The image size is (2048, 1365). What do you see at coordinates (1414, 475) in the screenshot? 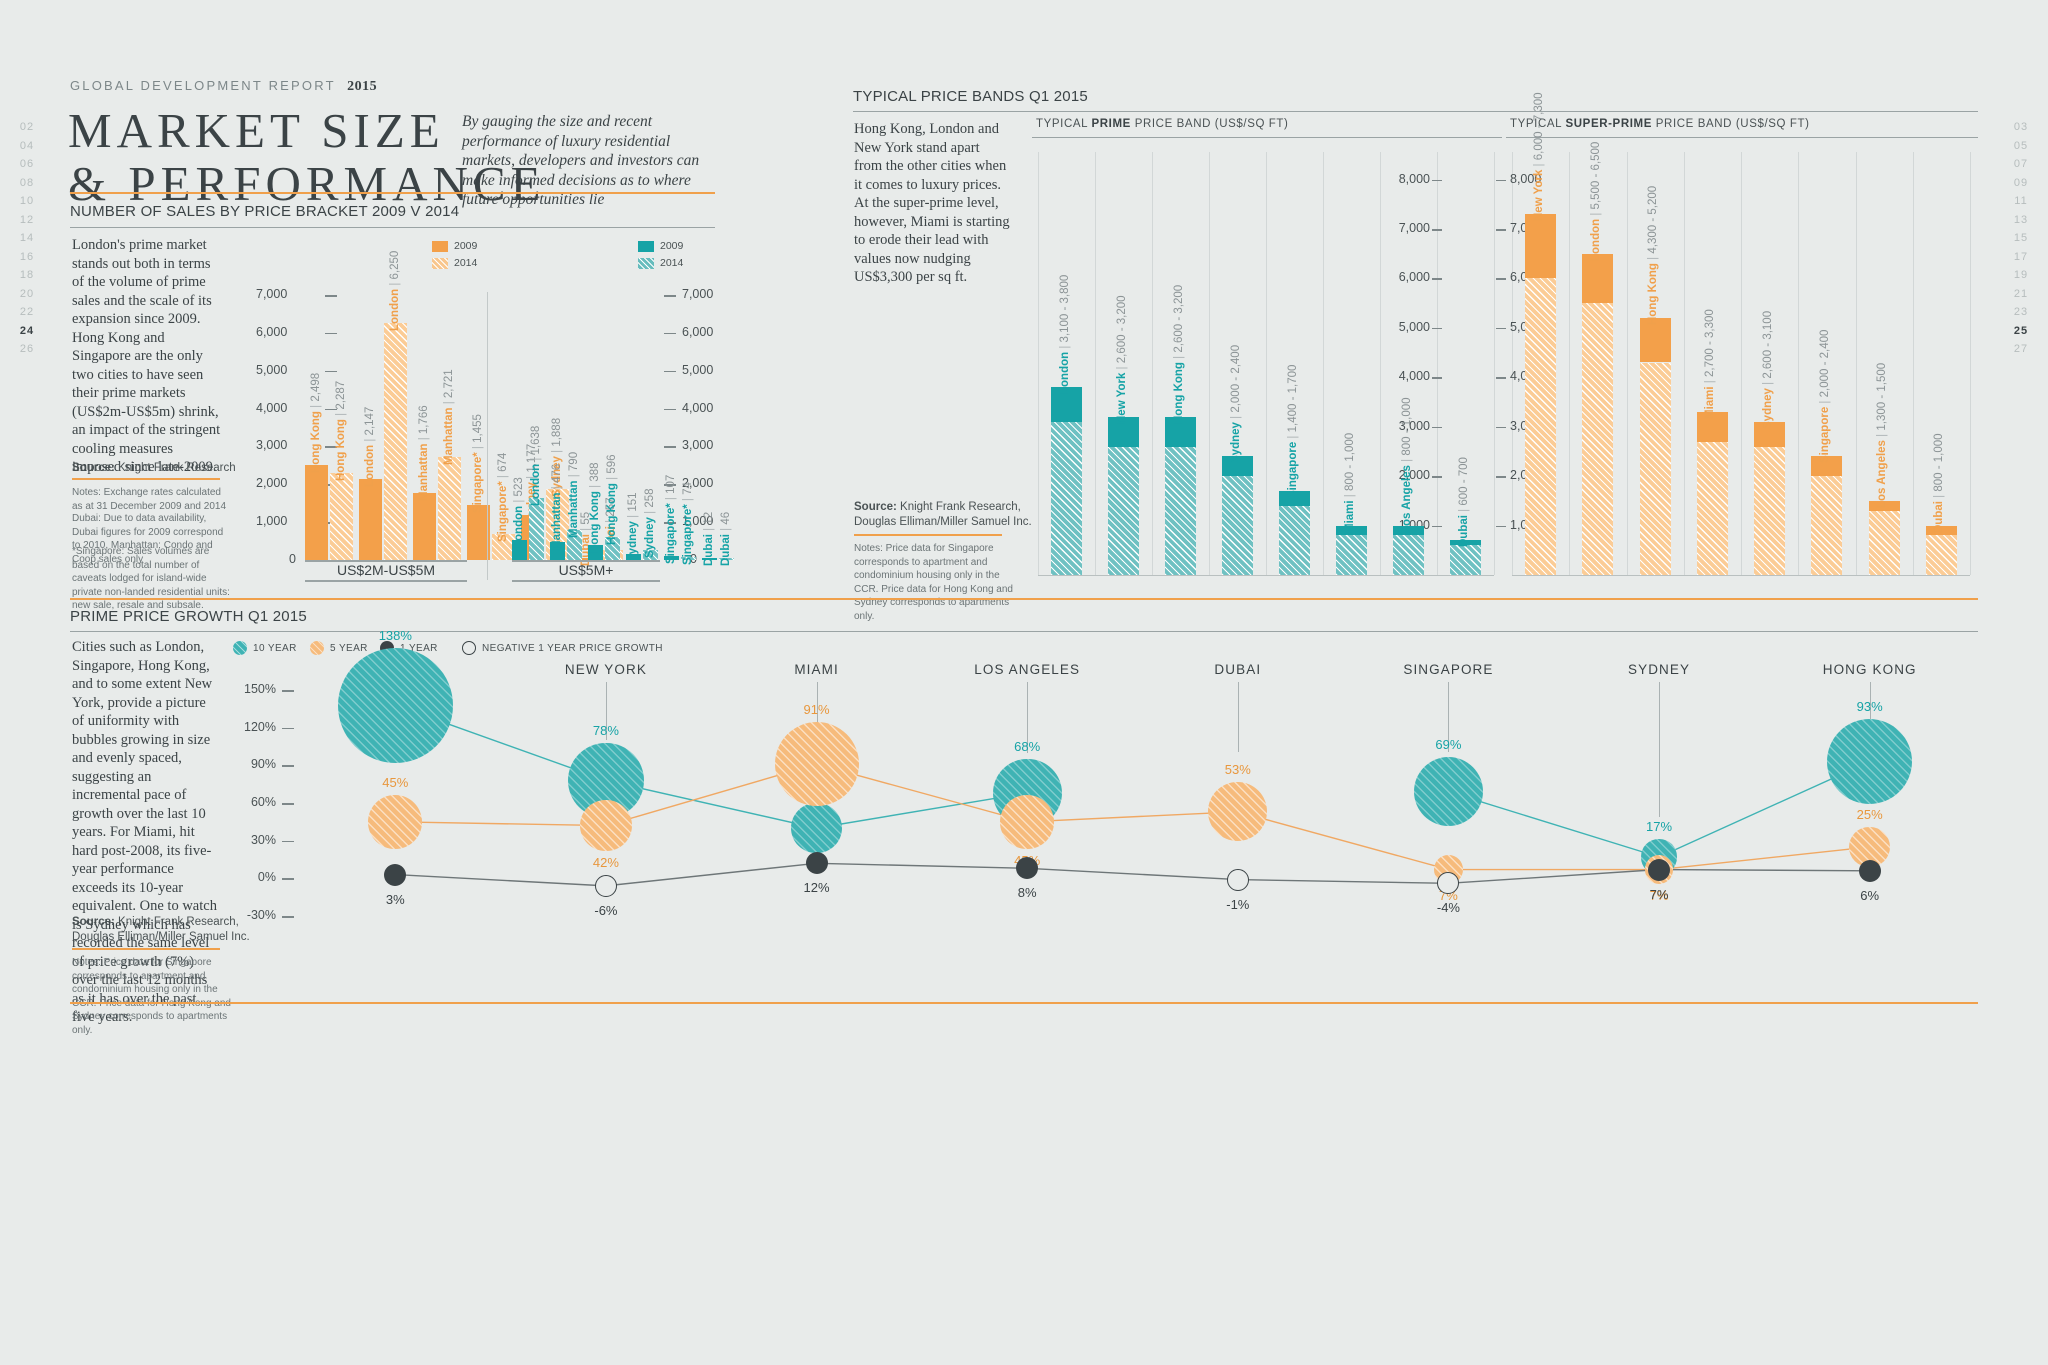
I see `price-band-y-tick-label: 2,000` at bounding box center [1414, 475].